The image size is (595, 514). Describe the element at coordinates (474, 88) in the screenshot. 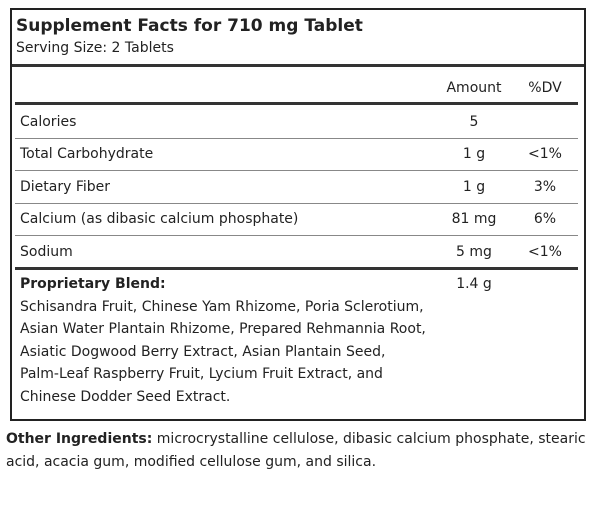

I see `column-header: Amount` at that location.